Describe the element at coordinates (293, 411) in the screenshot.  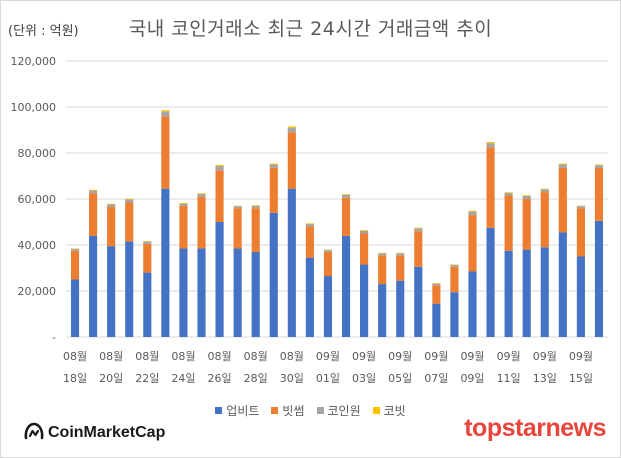
I see `legend-label: 빗썸` at that location.